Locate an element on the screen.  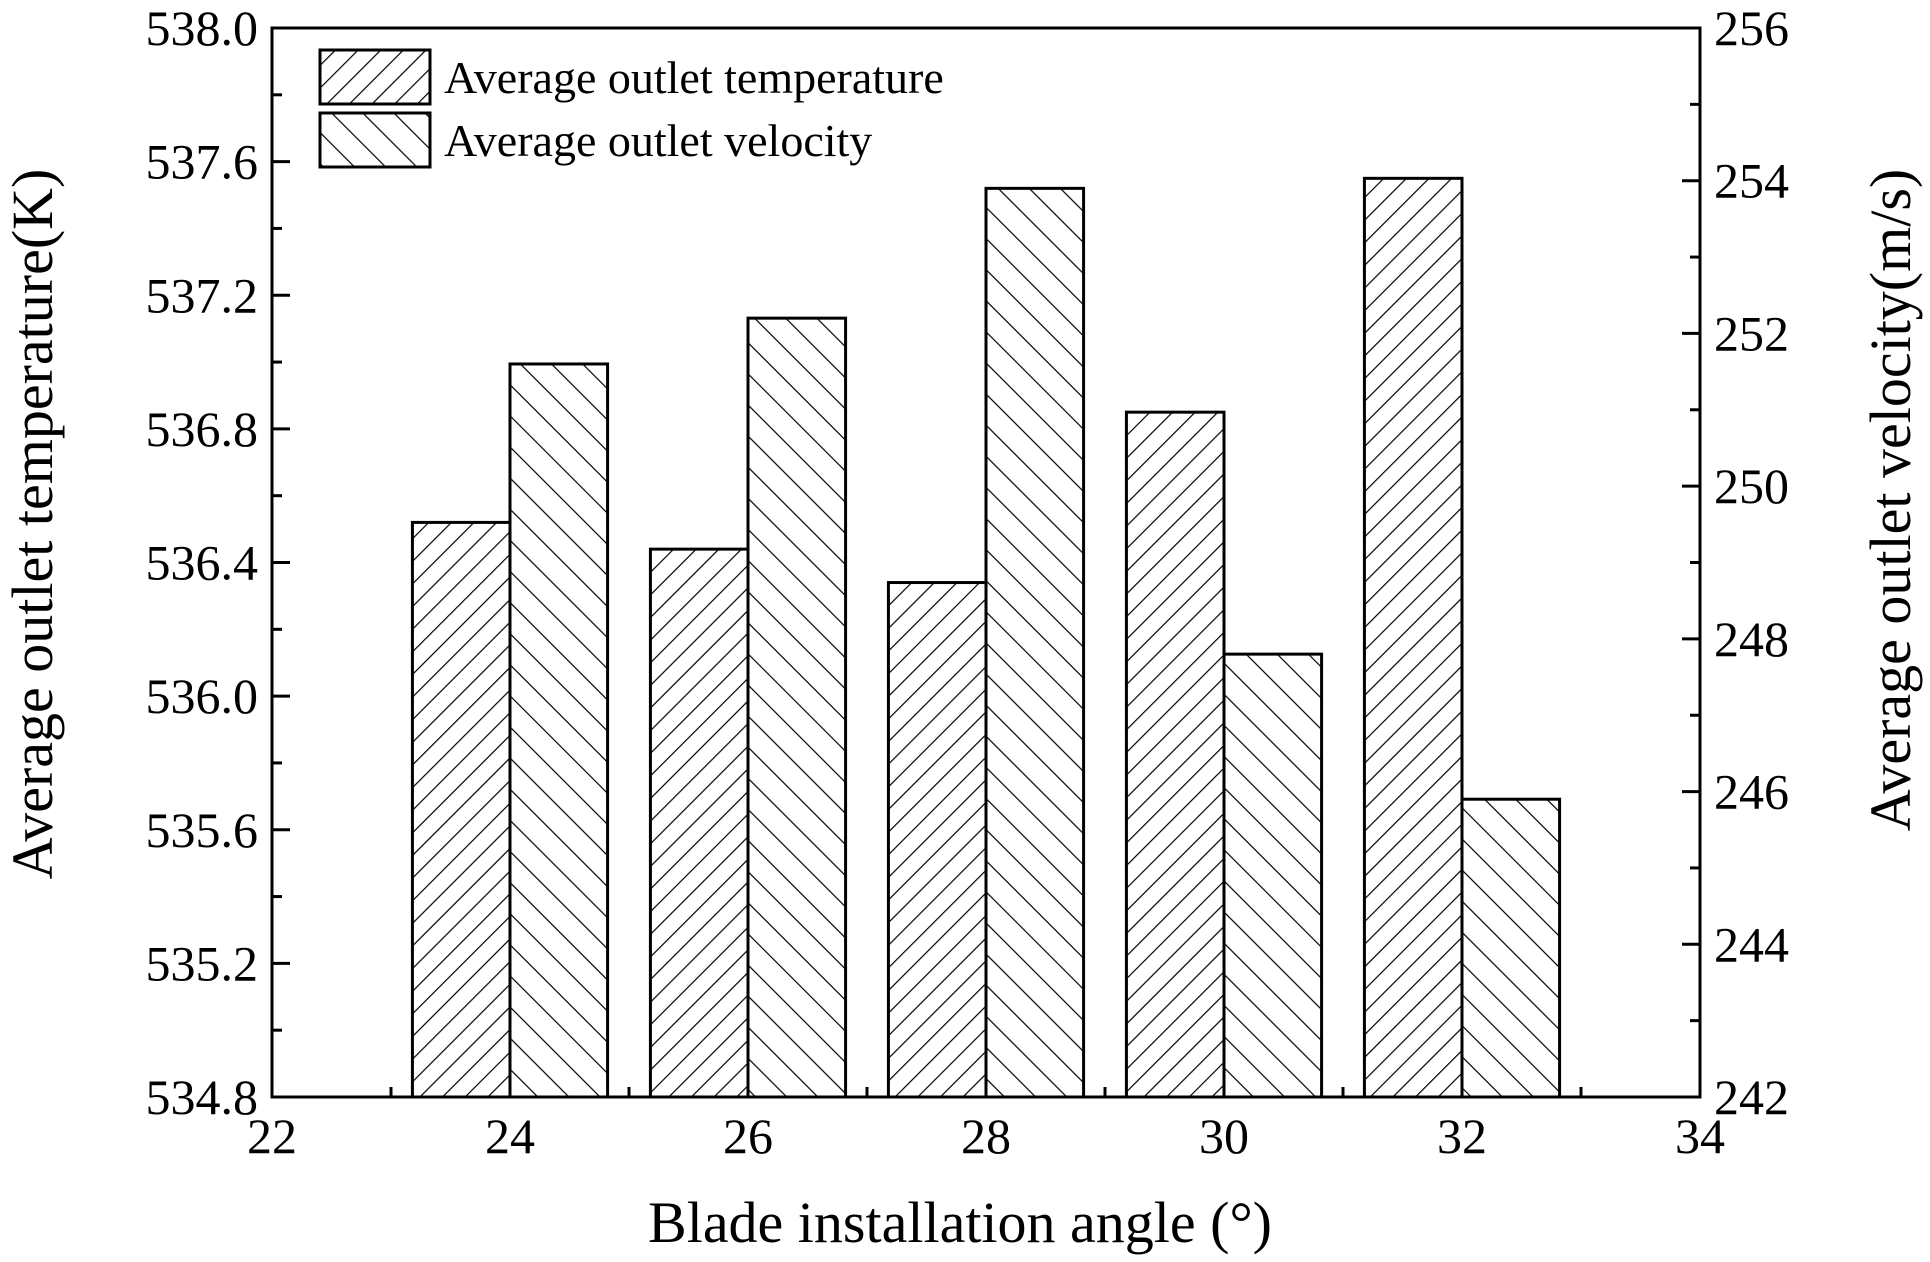
x-tick-label: 26 is located at coordinates (748, 1136).